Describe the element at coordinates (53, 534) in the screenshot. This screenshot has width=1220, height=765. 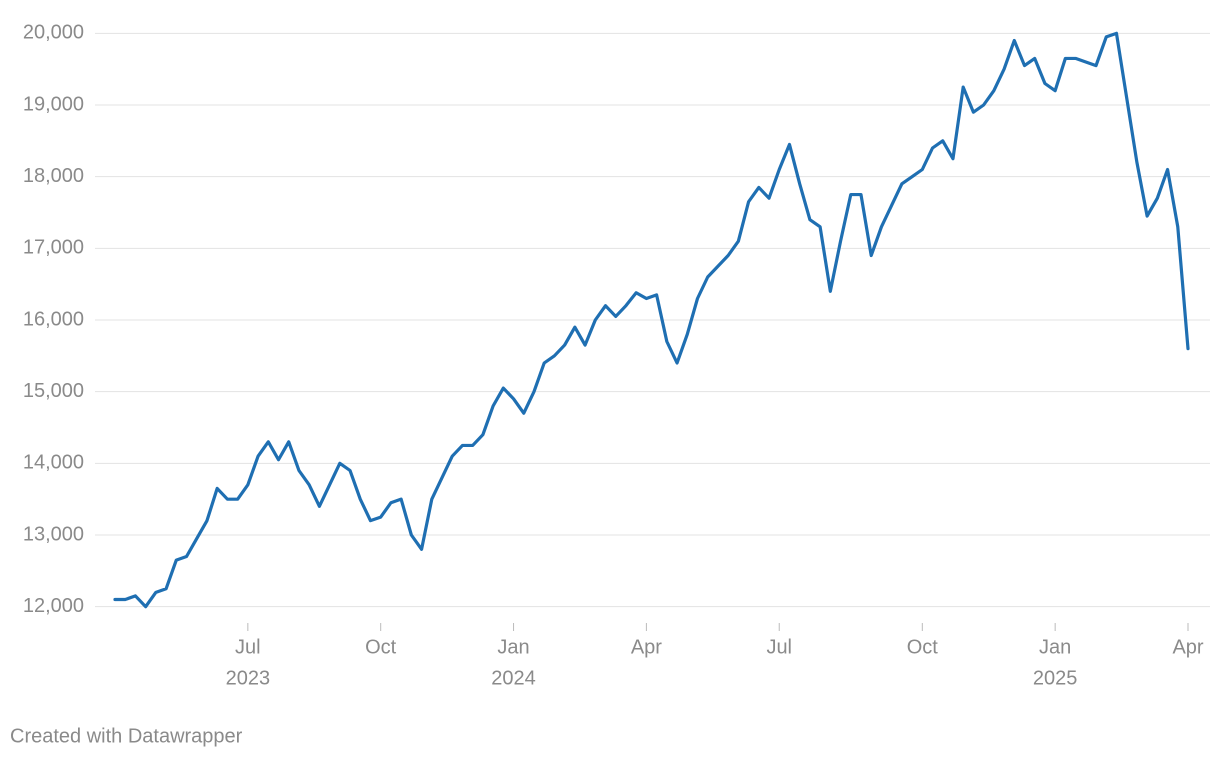
I see `y-tick-label: 13,000` at that location.